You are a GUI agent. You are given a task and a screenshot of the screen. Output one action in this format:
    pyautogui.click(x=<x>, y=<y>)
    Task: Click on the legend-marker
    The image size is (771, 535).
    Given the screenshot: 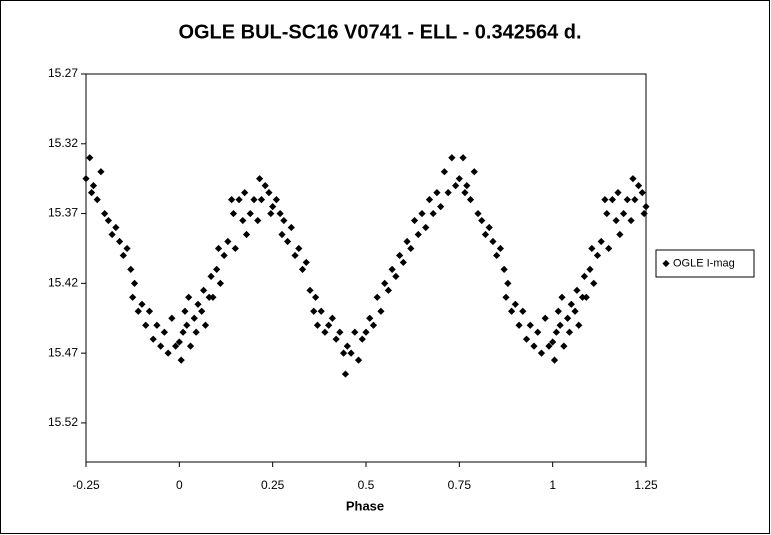 What is the action you would take?
    pyautogui.click(x=666, y=263)
    